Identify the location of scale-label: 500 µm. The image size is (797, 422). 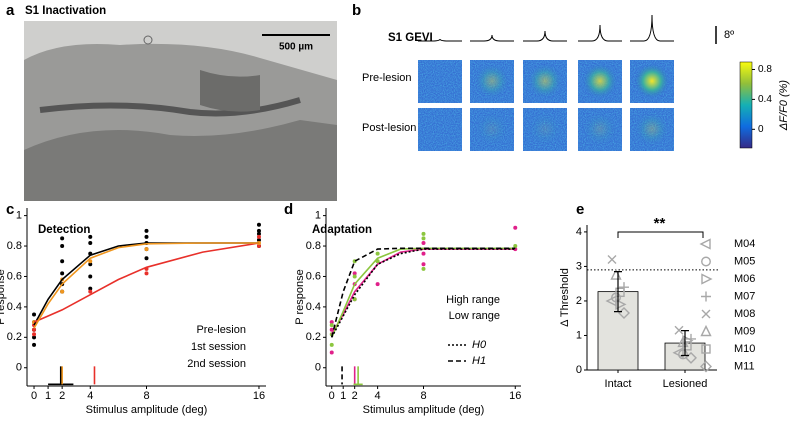
(296, 47).